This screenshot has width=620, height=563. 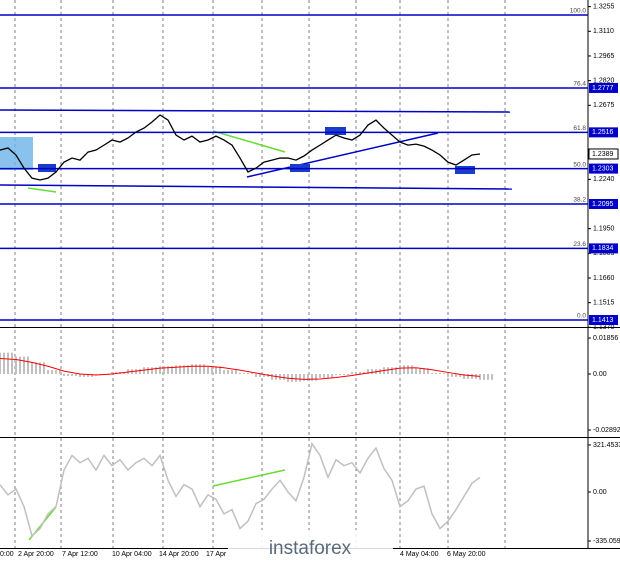 I want to click on x-tick-label: 14 Apr 20:00, so click(x=179, y=554).